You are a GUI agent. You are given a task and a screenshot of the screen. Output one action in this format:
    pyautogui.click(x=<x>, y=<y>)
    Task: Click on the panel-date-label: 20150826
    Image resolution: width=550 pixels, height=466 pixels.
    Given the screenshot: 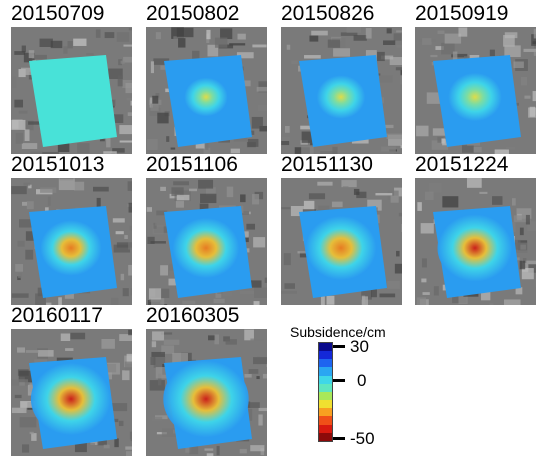 What is the action you would take?
    pyautogui.click(x=328, y=13)
    